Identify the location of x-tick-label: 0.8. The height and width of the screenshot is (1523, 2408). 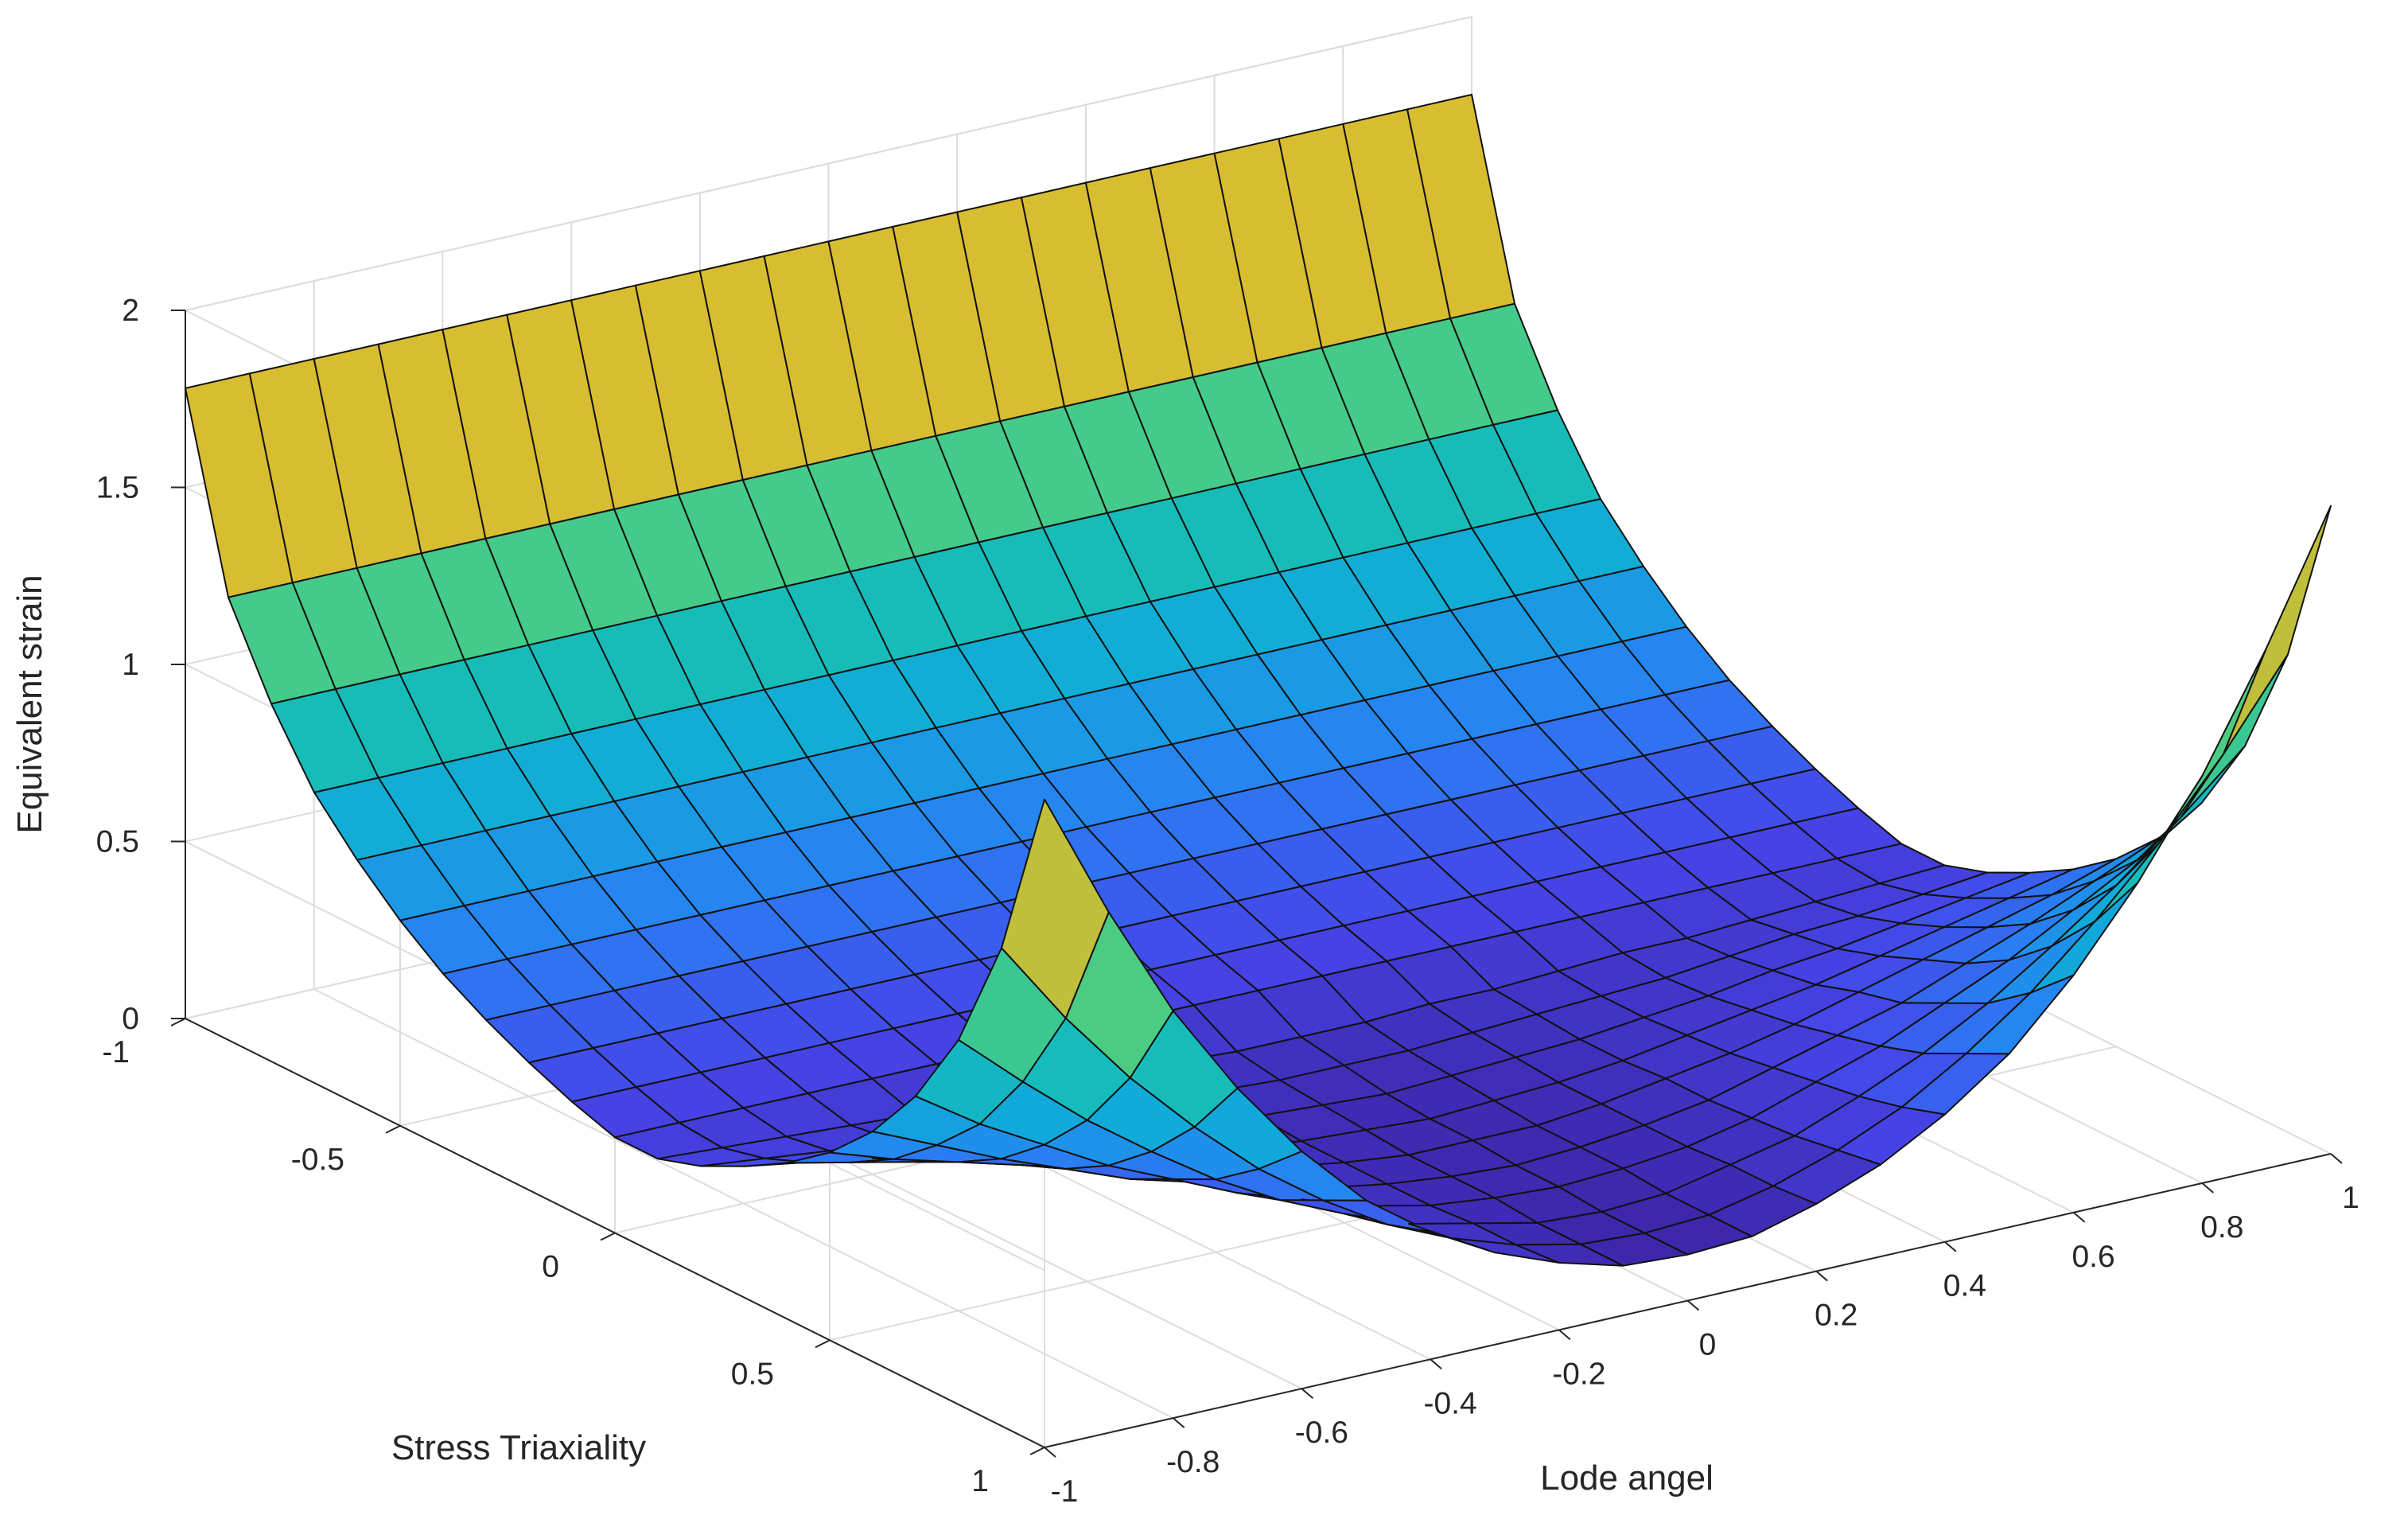
(2221, 1227).